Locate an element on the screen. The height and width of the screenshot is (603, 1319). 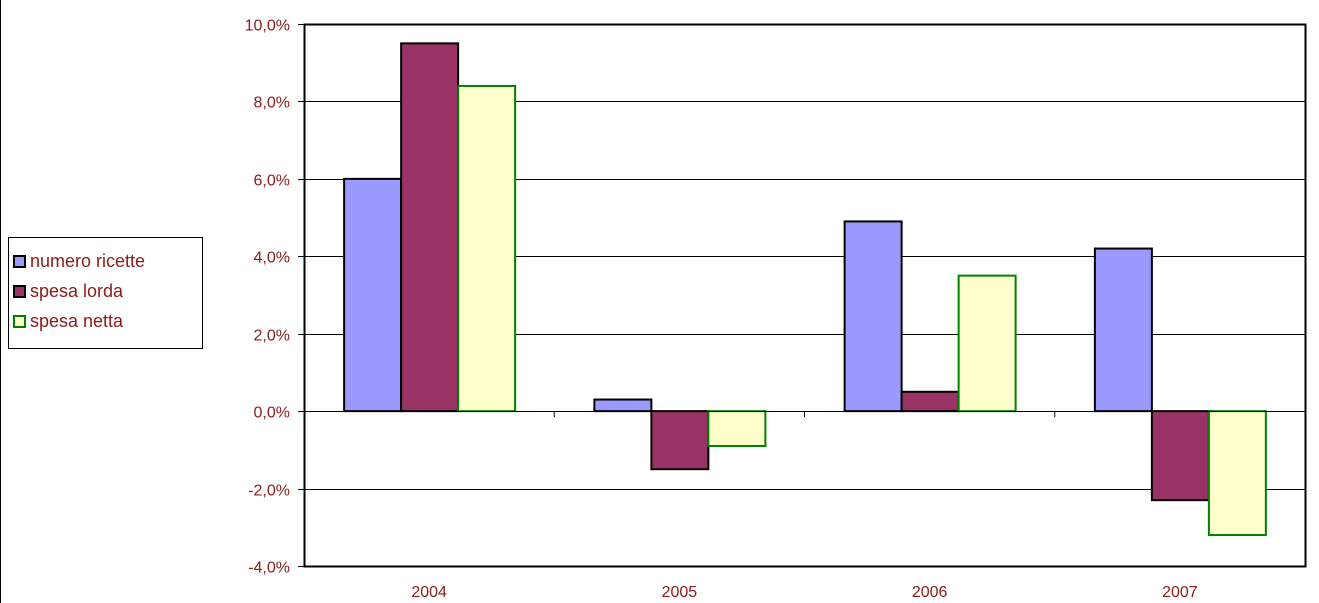
y-tick-labels: -4,0% -2,0% 0,0% 2,0% 4,0% 6,0% 8,0% 10,0% is located at coordinates (267, 297).